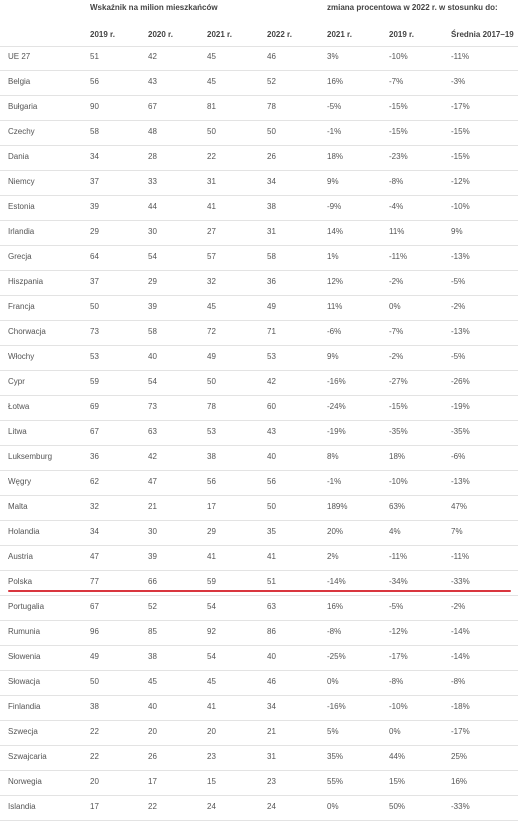  I want to click on cell-value: 50%, so click(397, 806).